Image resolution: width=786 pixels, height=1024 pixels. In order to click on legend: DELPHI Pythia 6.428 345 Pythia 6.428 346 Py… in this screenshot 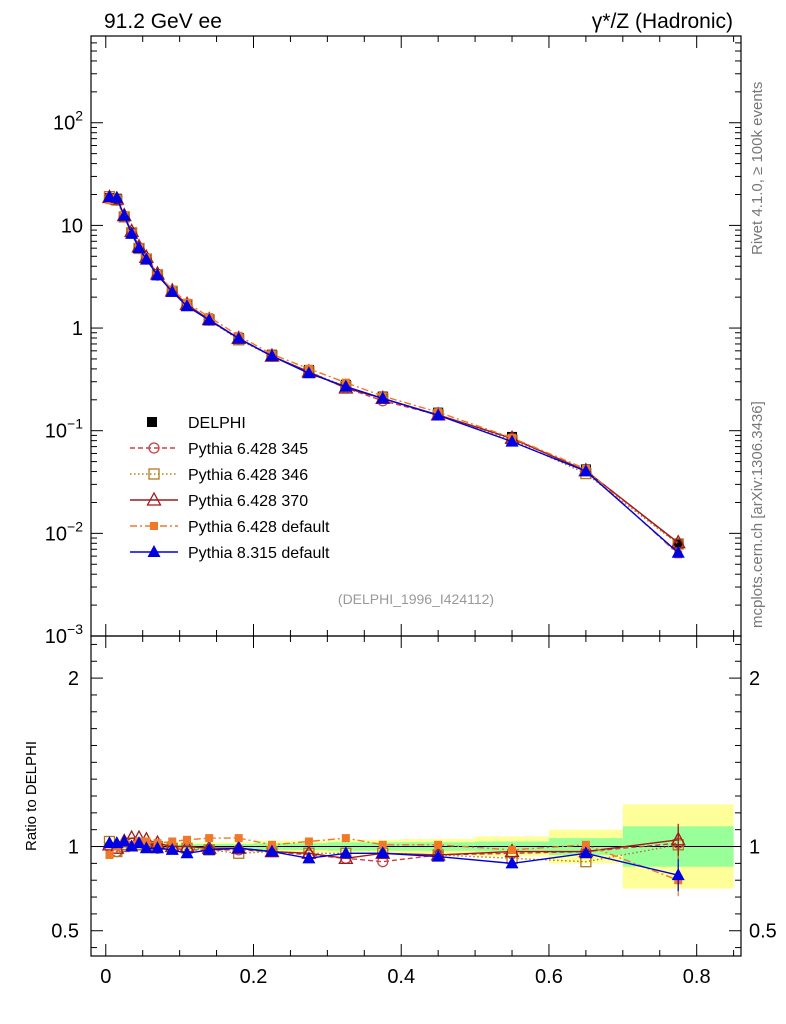, I will do `click(230, 488)`.